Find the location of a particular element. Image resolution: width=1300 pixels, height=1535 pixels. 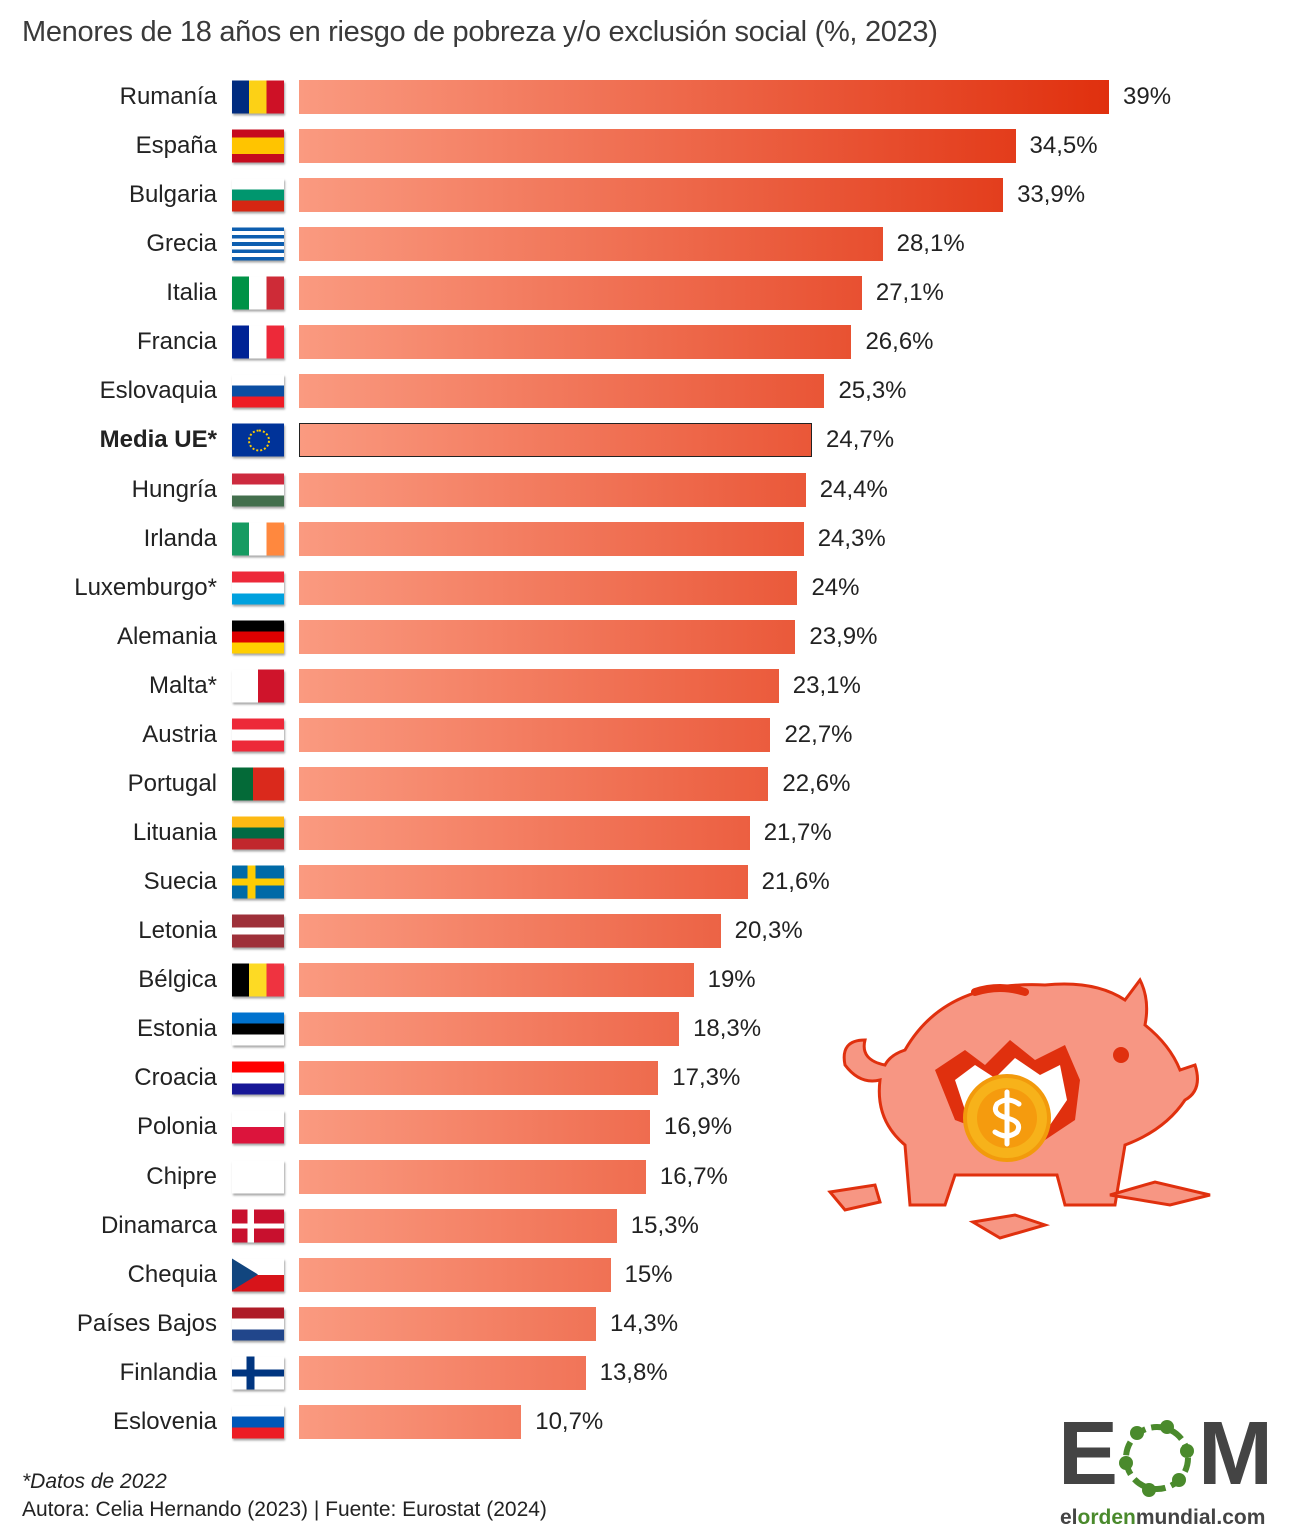

value-label: 16,7% is located at coordinates (693, 1176).